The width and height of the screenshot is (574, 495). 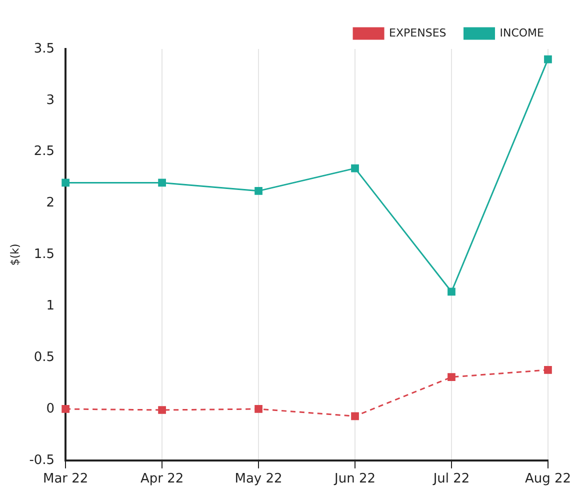 What do you see at coordinates (258, 479) in the screenshot?
I see `x-tick-label: May 22` at bounding box center [258, 479].